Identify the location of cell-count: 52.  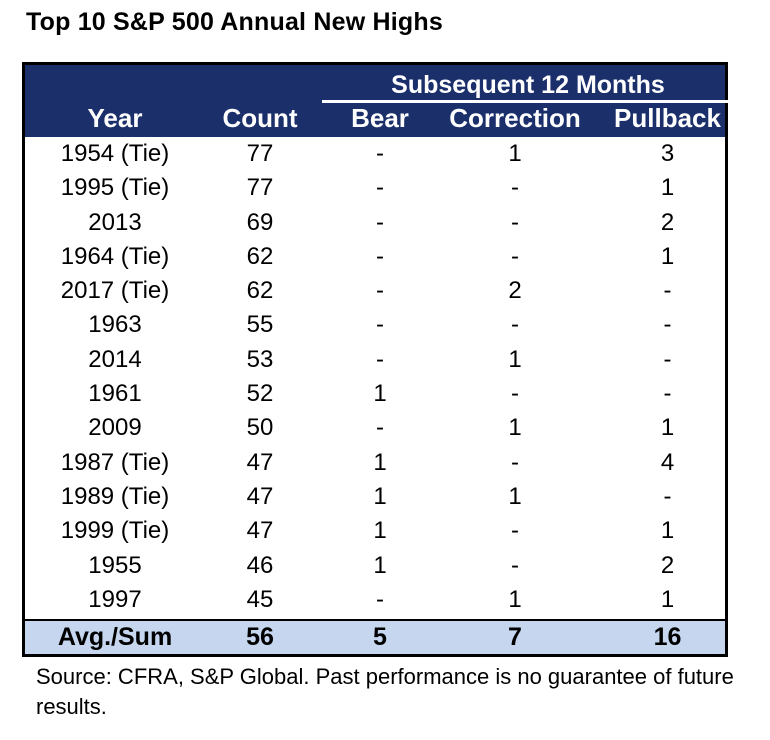
(260, 394).